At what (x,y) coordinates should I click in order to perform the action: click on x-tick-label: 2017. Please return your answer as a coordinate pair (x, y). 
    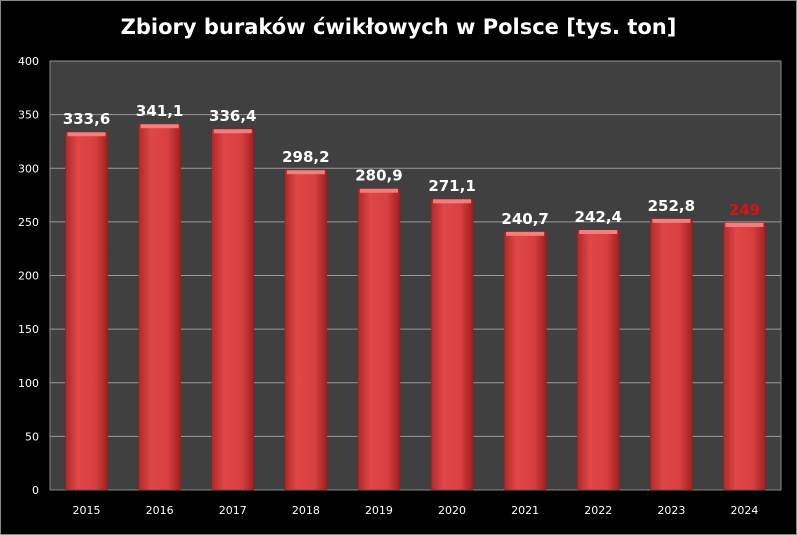
    Looking at the image, I should click on (233, 510).